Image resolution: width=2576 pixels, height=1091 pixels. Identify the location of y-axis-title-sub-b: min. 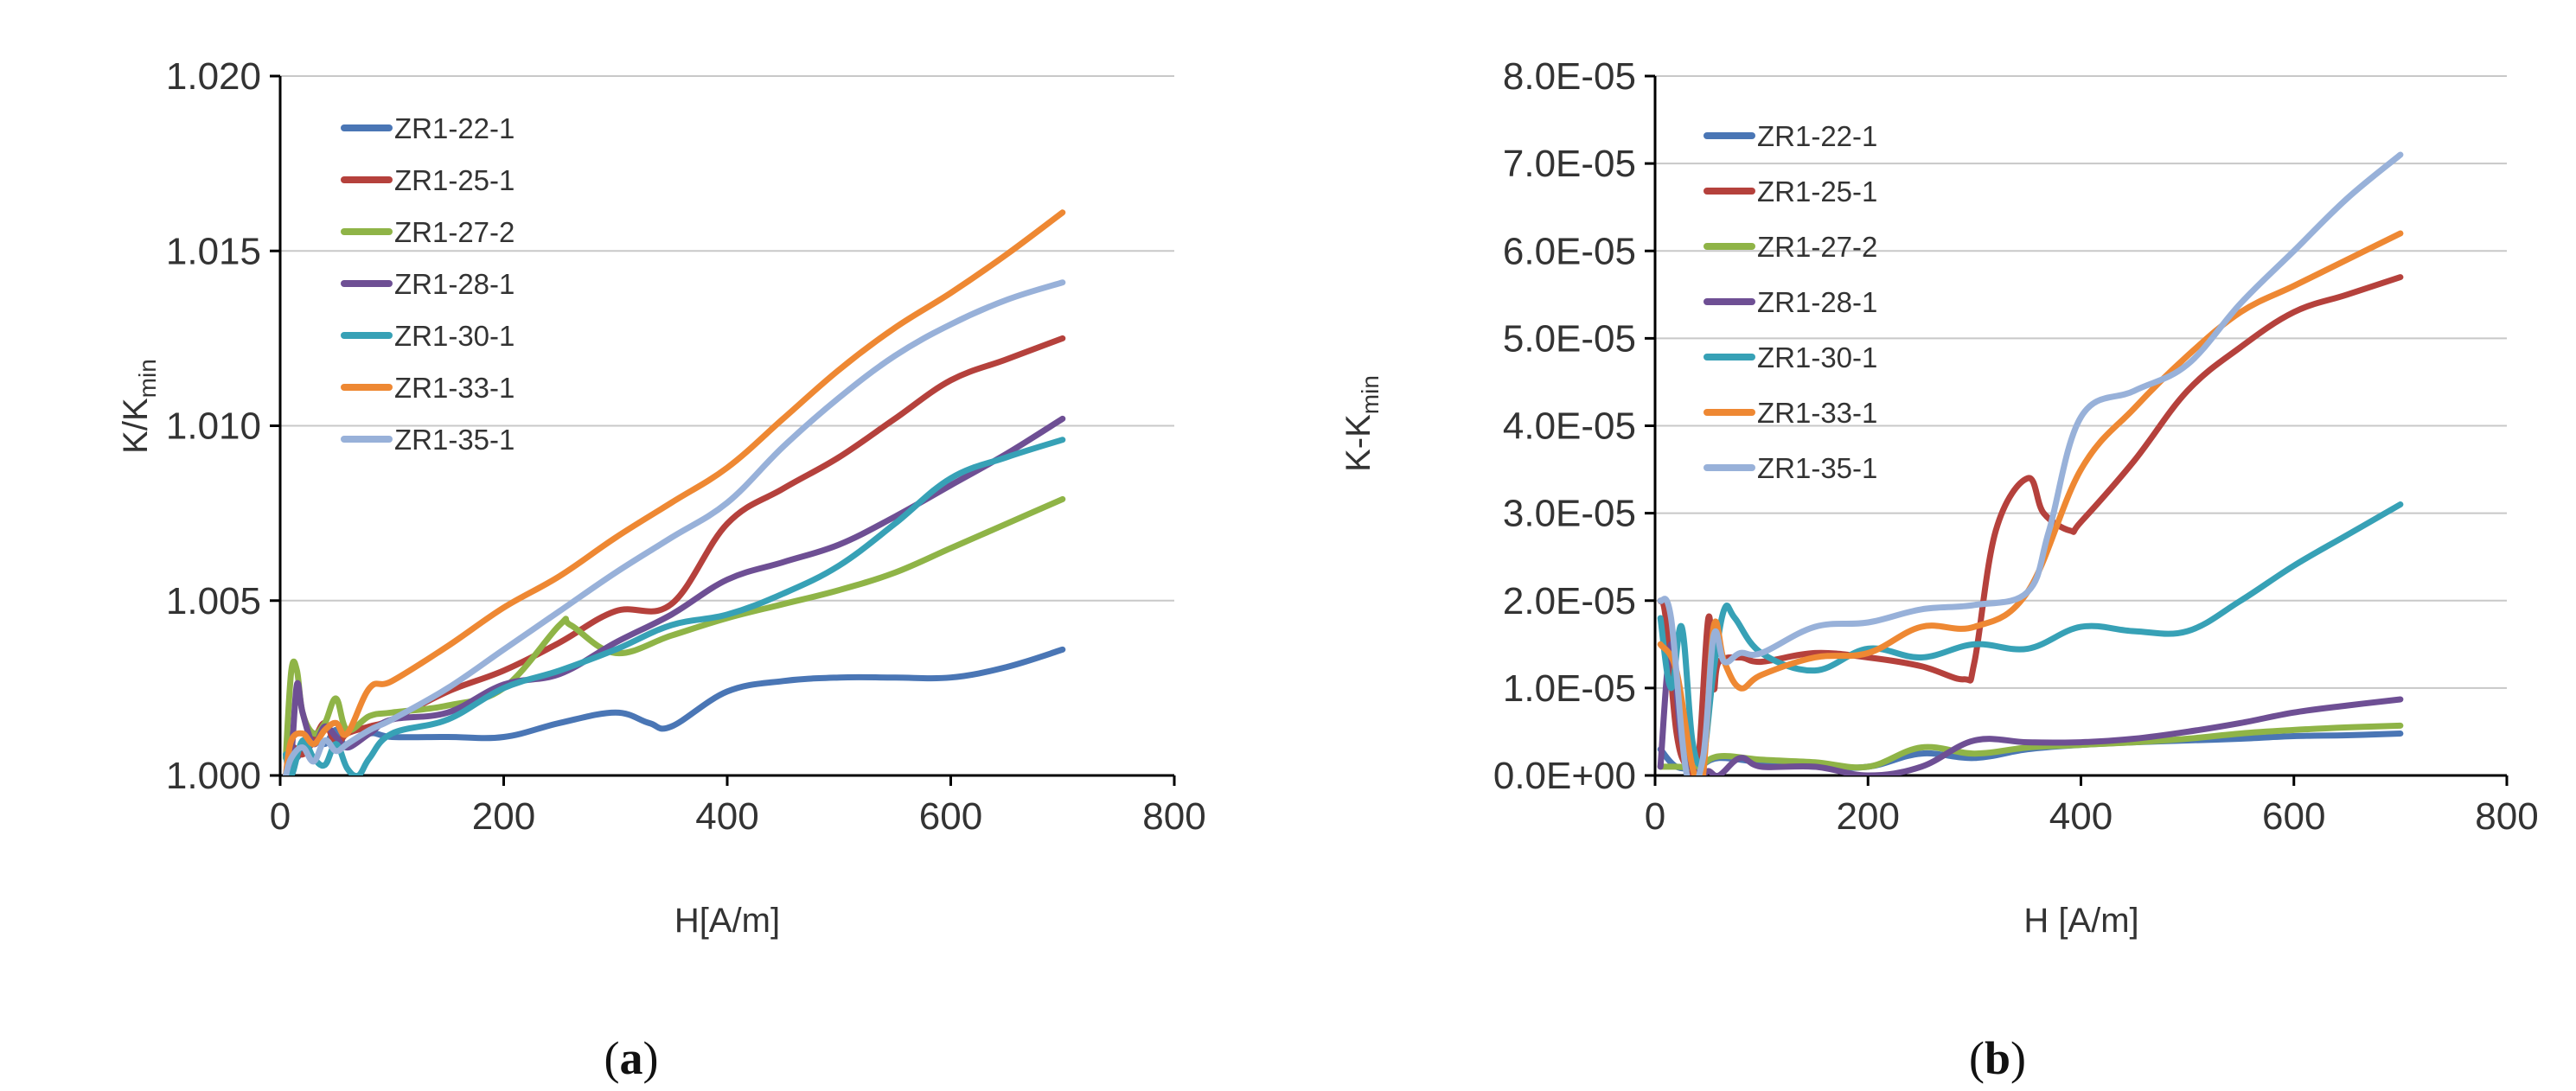
(1371, 394).